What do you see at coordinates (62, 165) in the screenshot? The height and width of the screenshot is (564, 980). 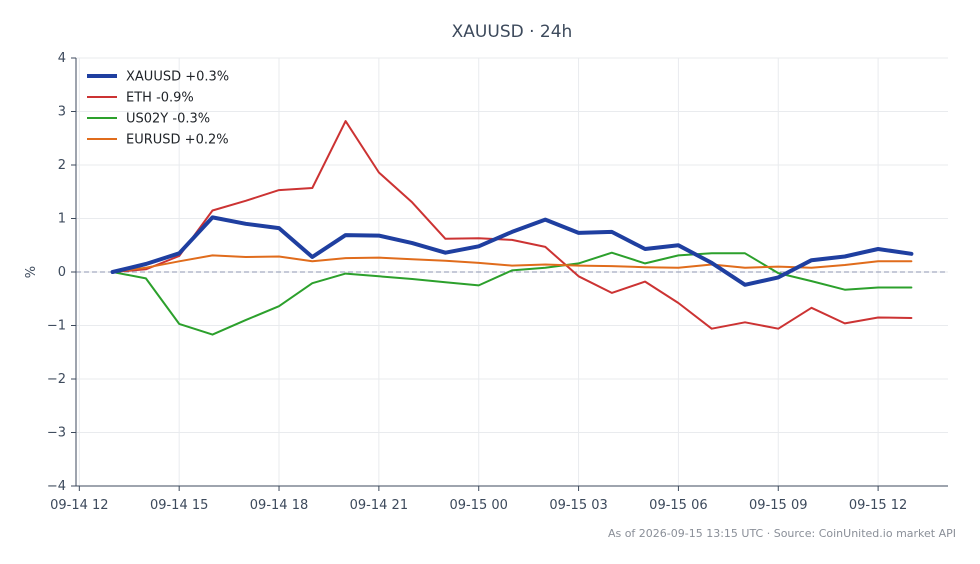 I see `y-tick-label: 2` at bounding box center [62, 165].